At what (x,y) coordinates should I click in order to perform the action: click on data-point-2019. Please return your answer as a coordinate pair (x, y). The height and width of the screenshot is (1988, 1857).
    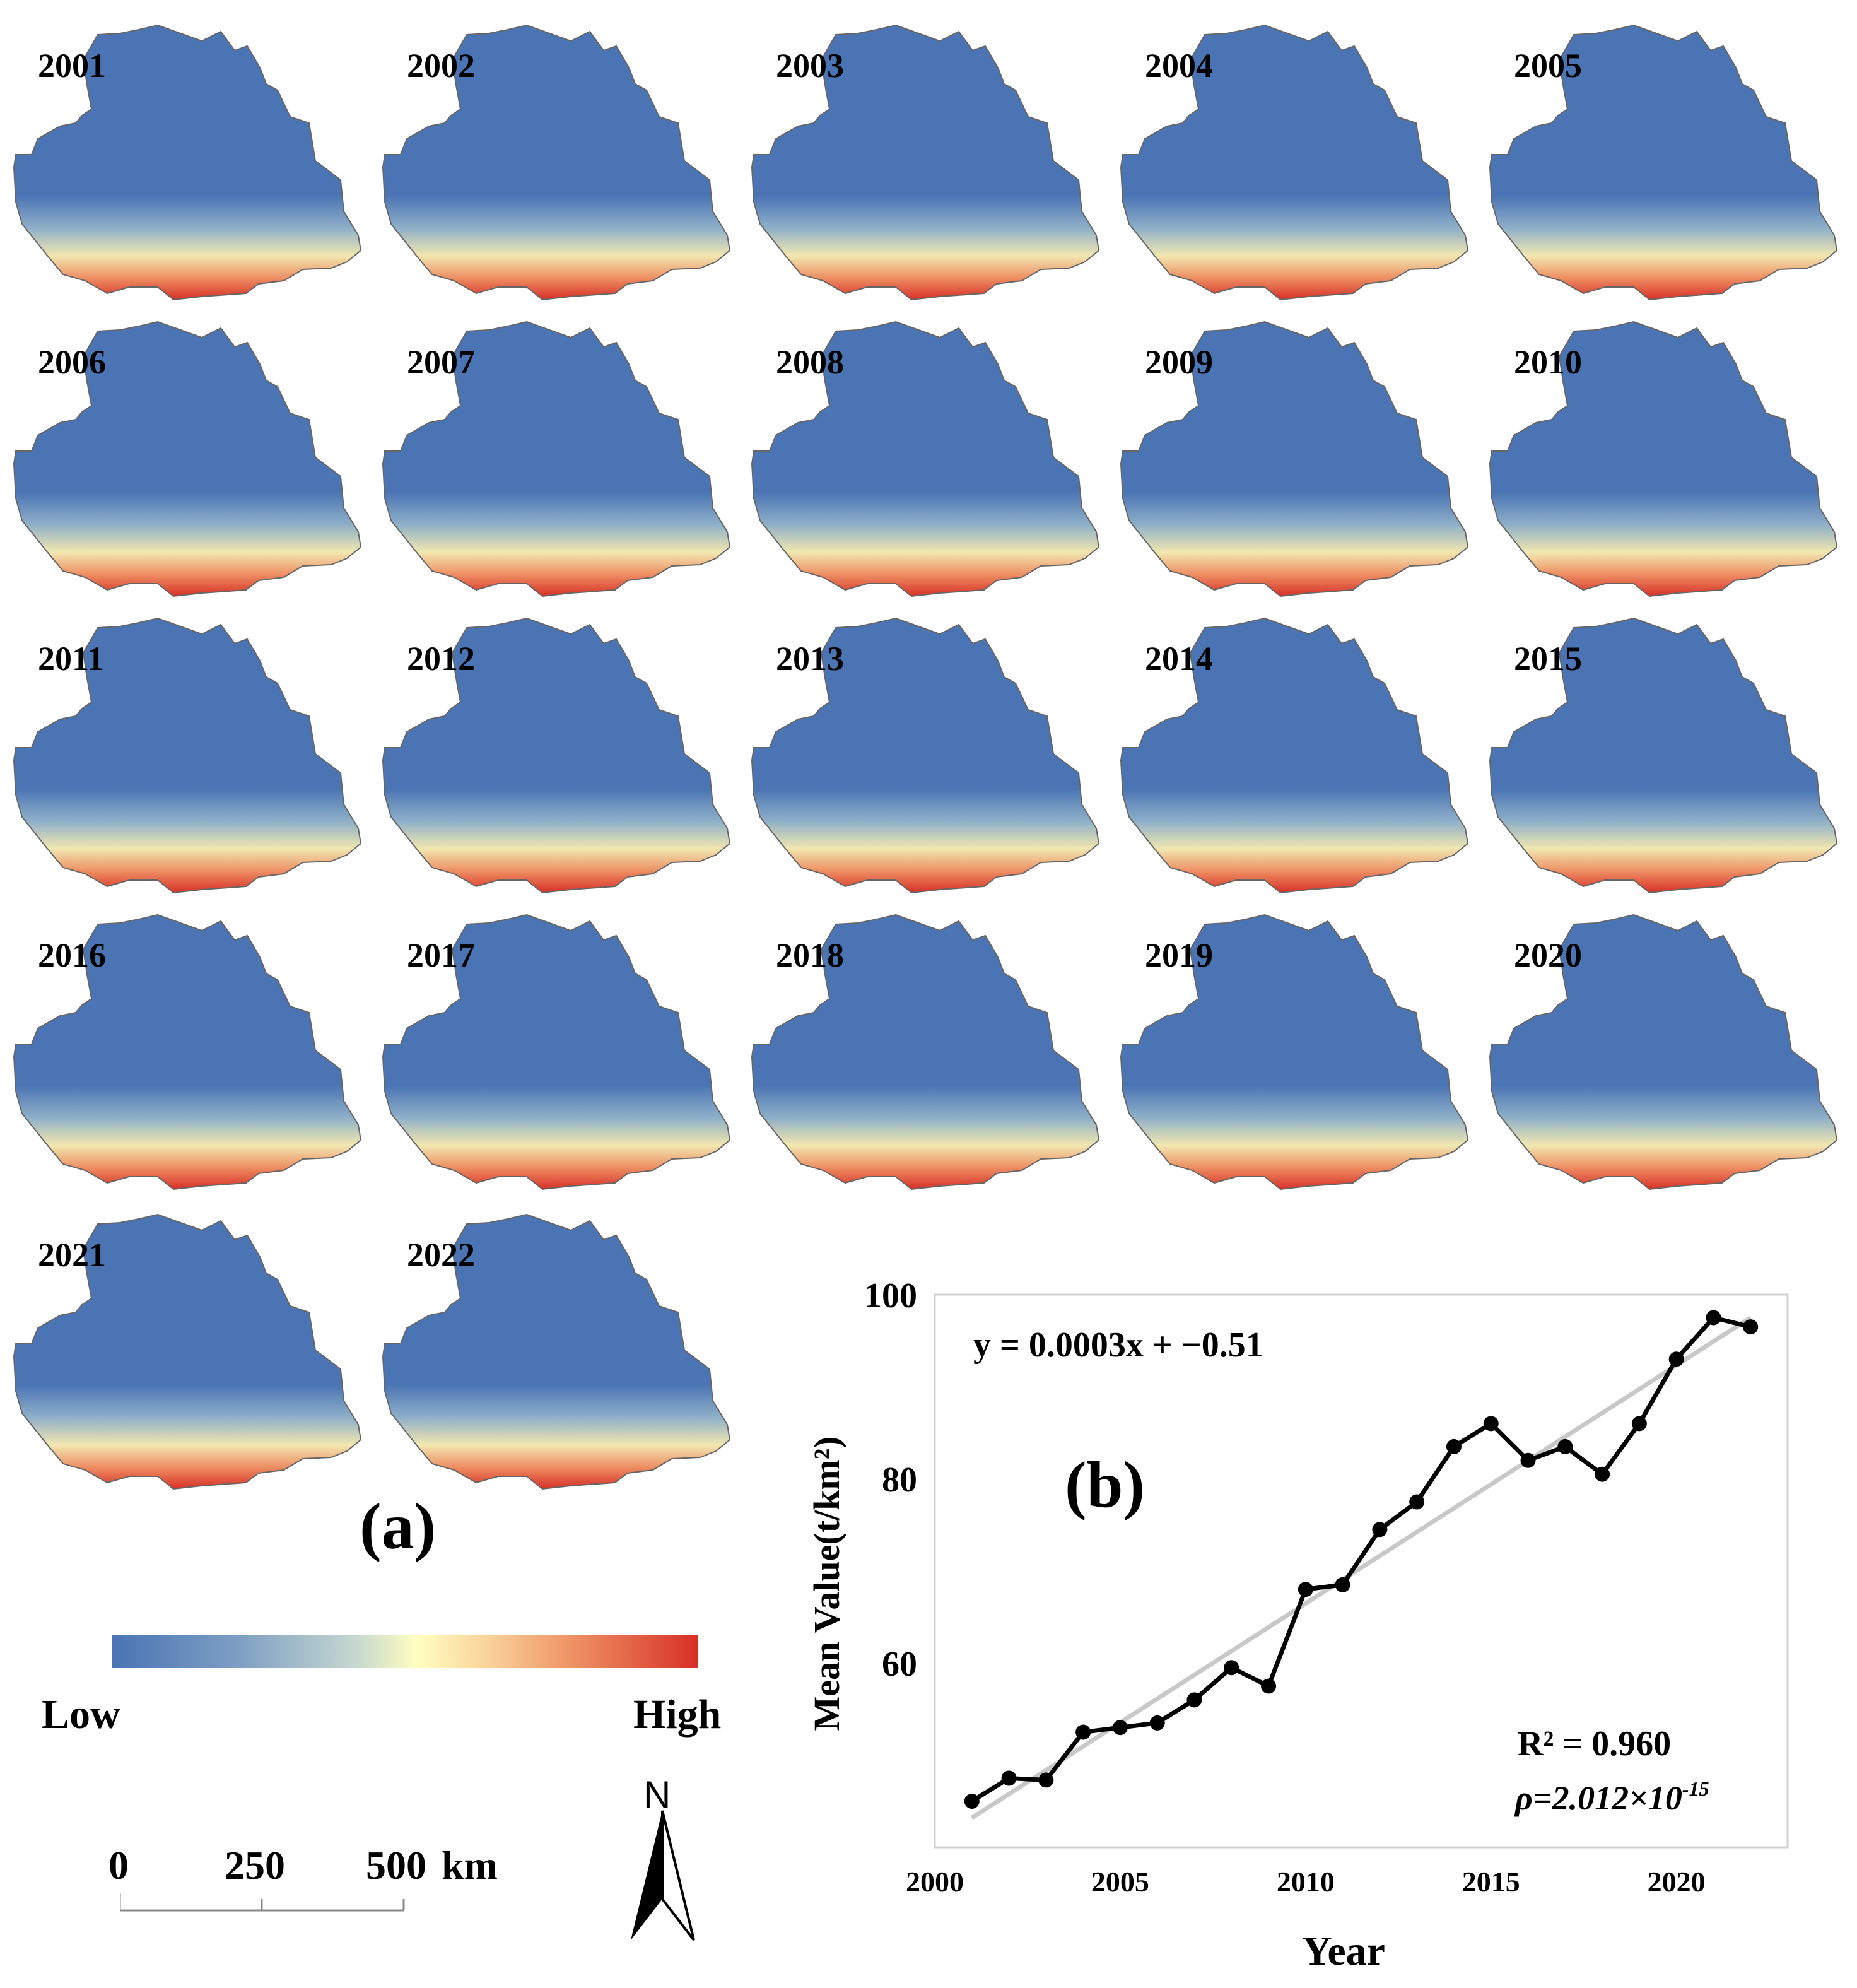
    Looking at the image, I should click on (1639, 1424).